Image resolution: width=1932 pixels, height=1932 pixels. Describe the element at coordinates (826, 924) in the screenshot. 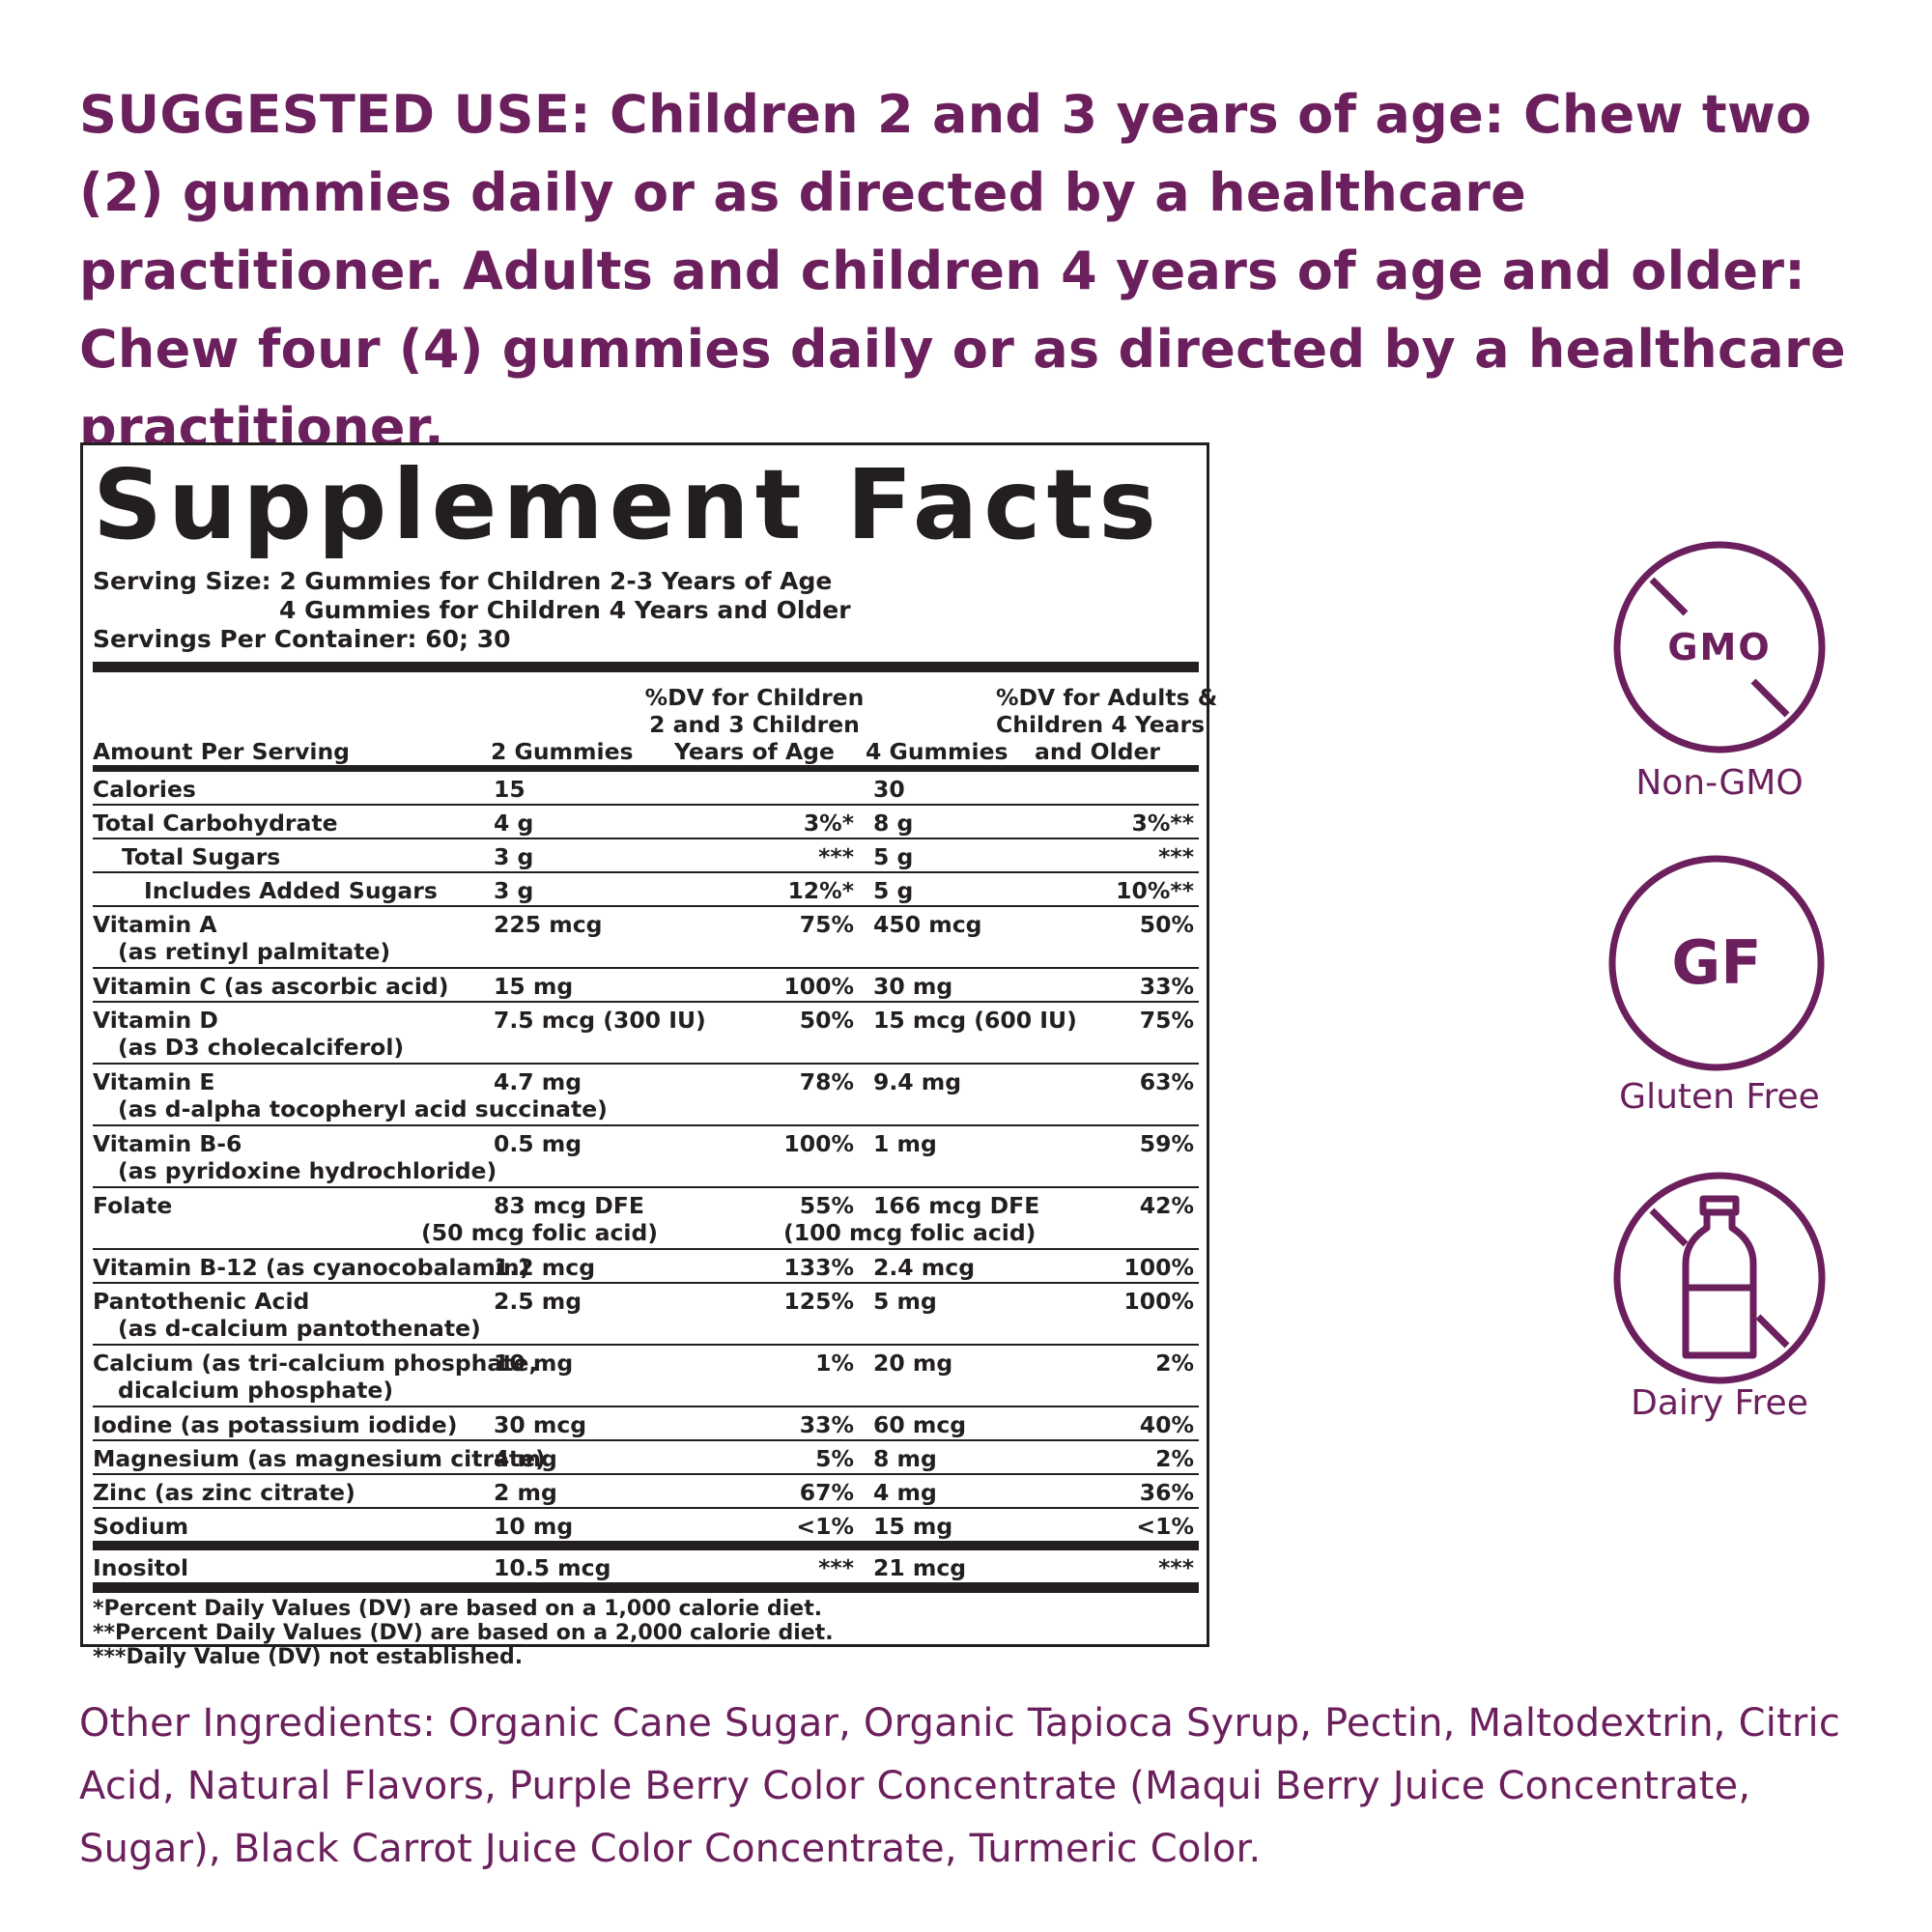

I see `dv-children-2-3: 75%` at that location.